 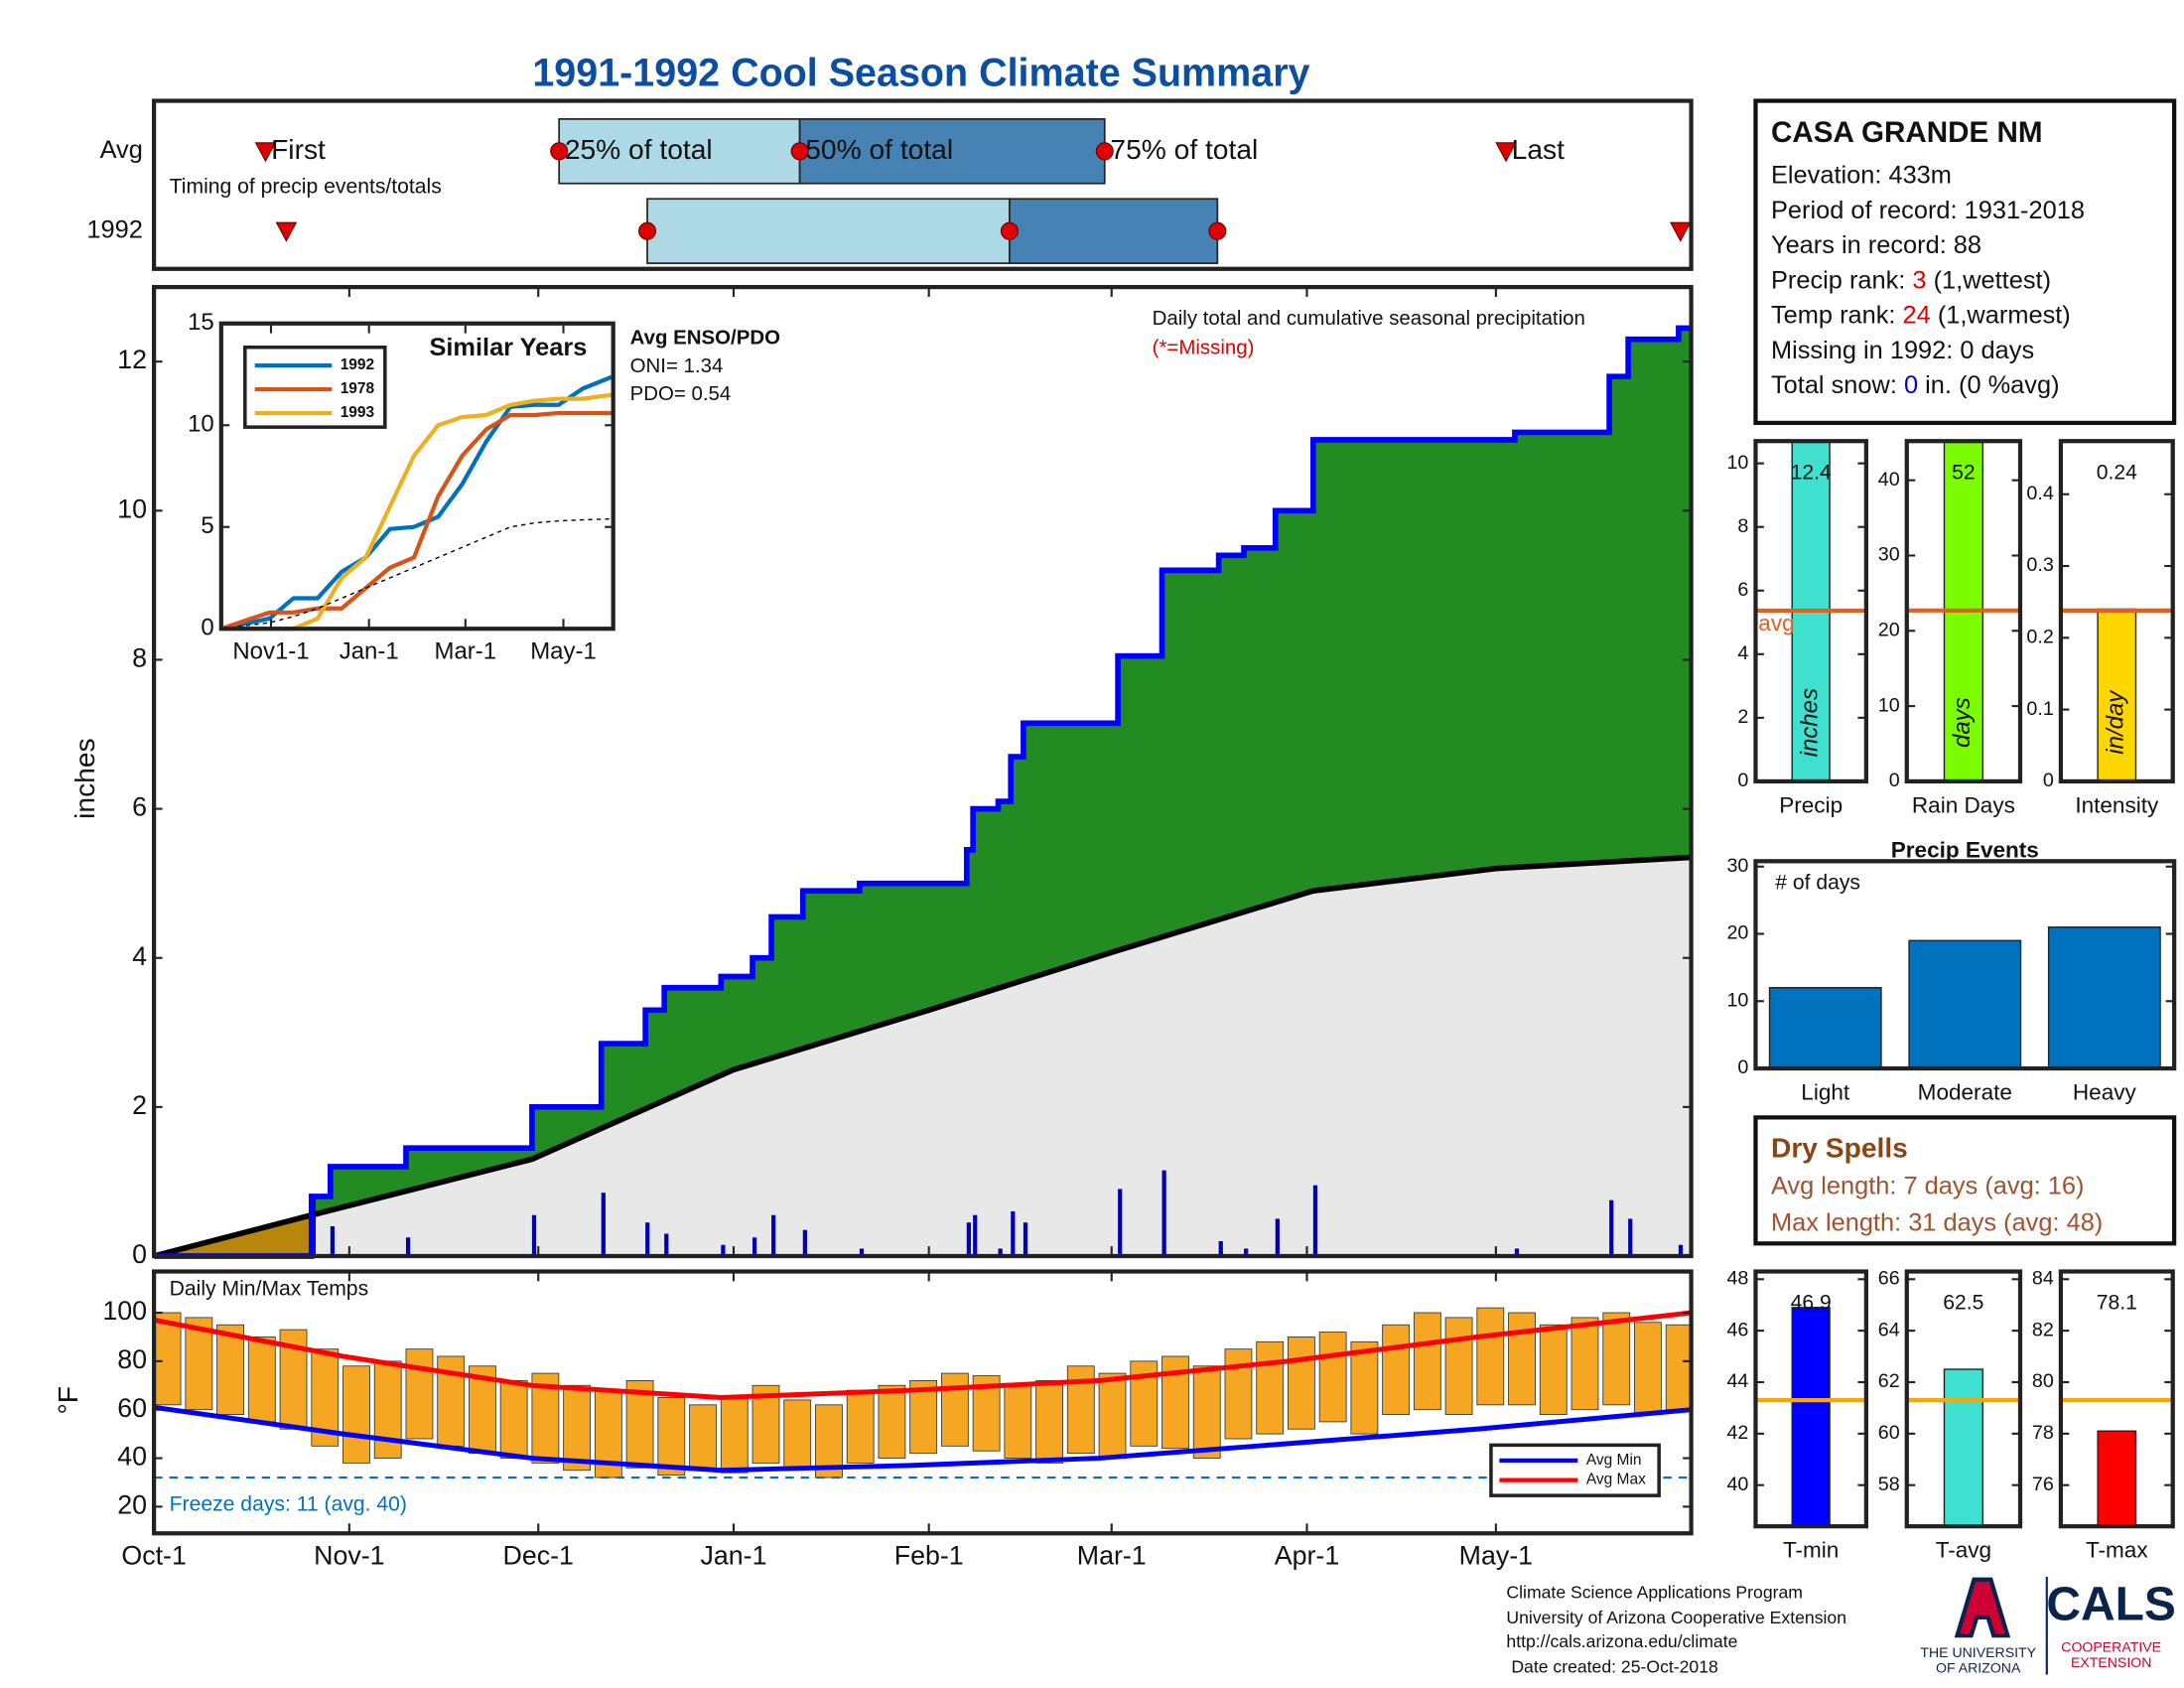 I want to click on y-tick-label: 78, so click(x=2043, y=1433).